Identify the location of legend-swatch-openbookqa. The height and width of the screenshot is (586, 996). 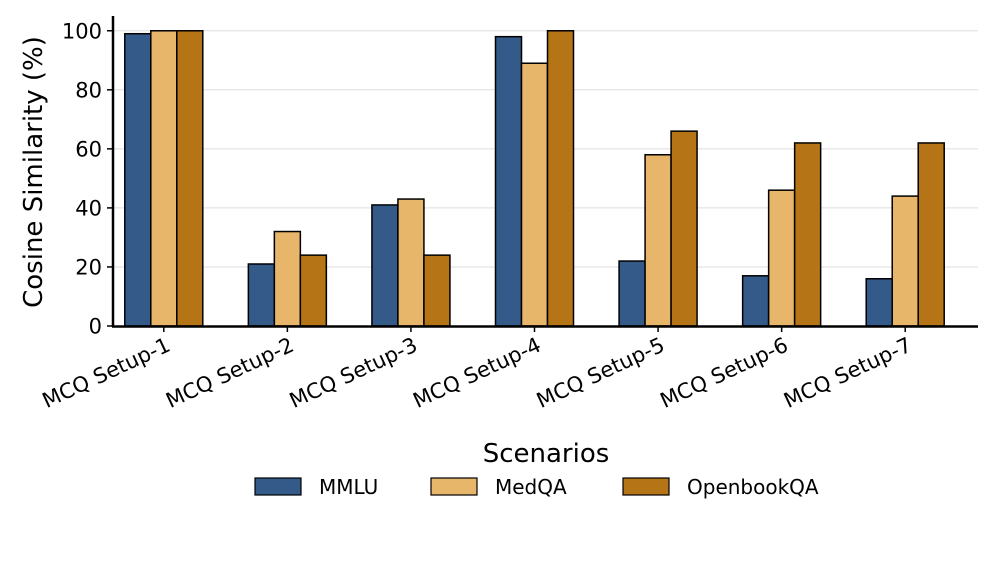
(646, 486).